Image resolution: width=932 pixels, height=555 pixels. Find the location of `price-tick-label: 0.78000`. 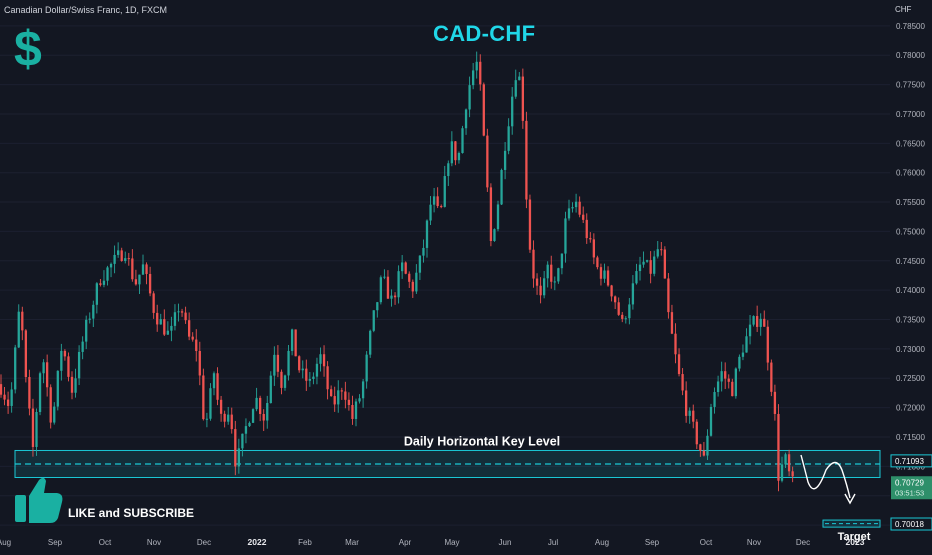

price-tick-label: 0.78000 is located at coordinates (910, 55).